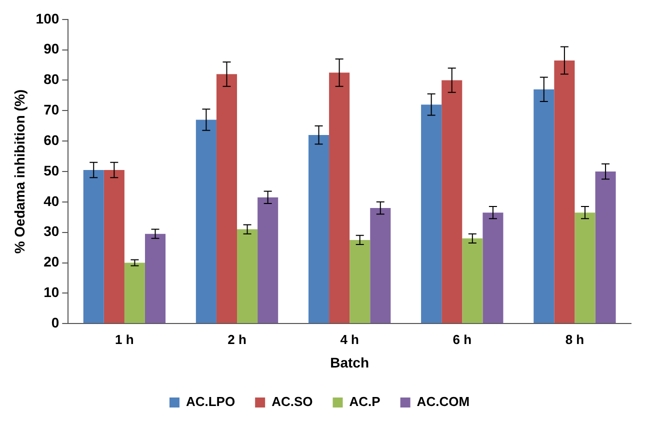 The width and height of the screenshot is (649, 427). What do you see at coordinates (19, 171) in the screenshot?
I see `y-axis-title: % Oedama inhibition (%)` at bounding box center [19, 171].